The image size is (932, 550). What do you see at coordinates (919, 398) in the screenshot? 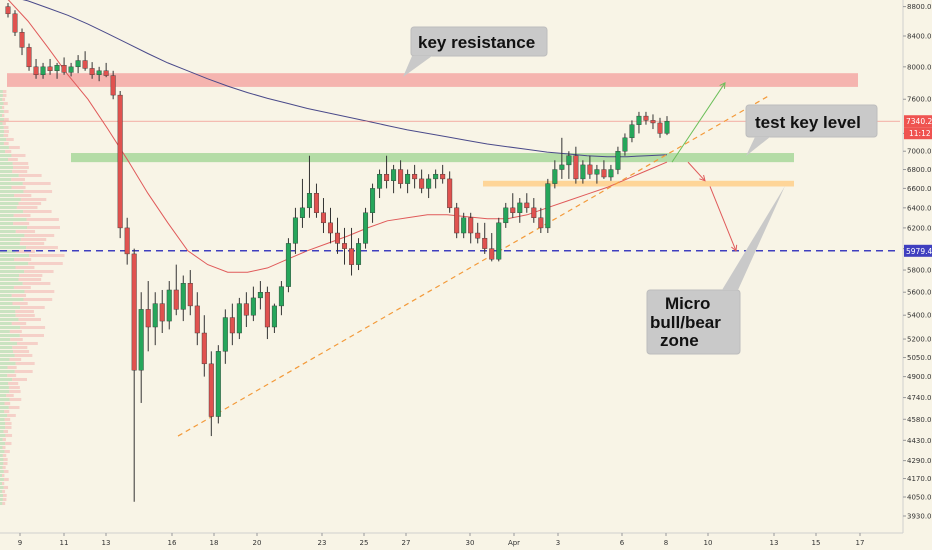
I see `y-tick-label: 4740.0` at bounding box center [919, 398].